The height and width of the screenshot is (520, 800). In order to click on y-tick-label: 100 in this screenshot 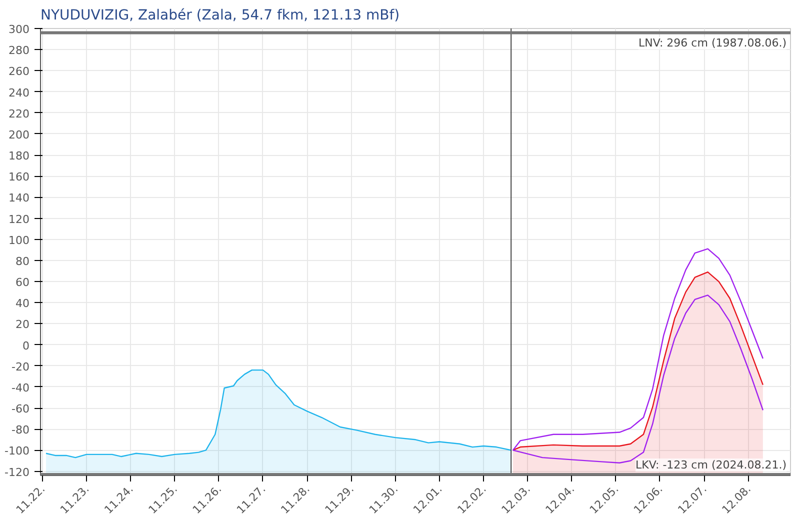, I will do `click(19, 240)`.